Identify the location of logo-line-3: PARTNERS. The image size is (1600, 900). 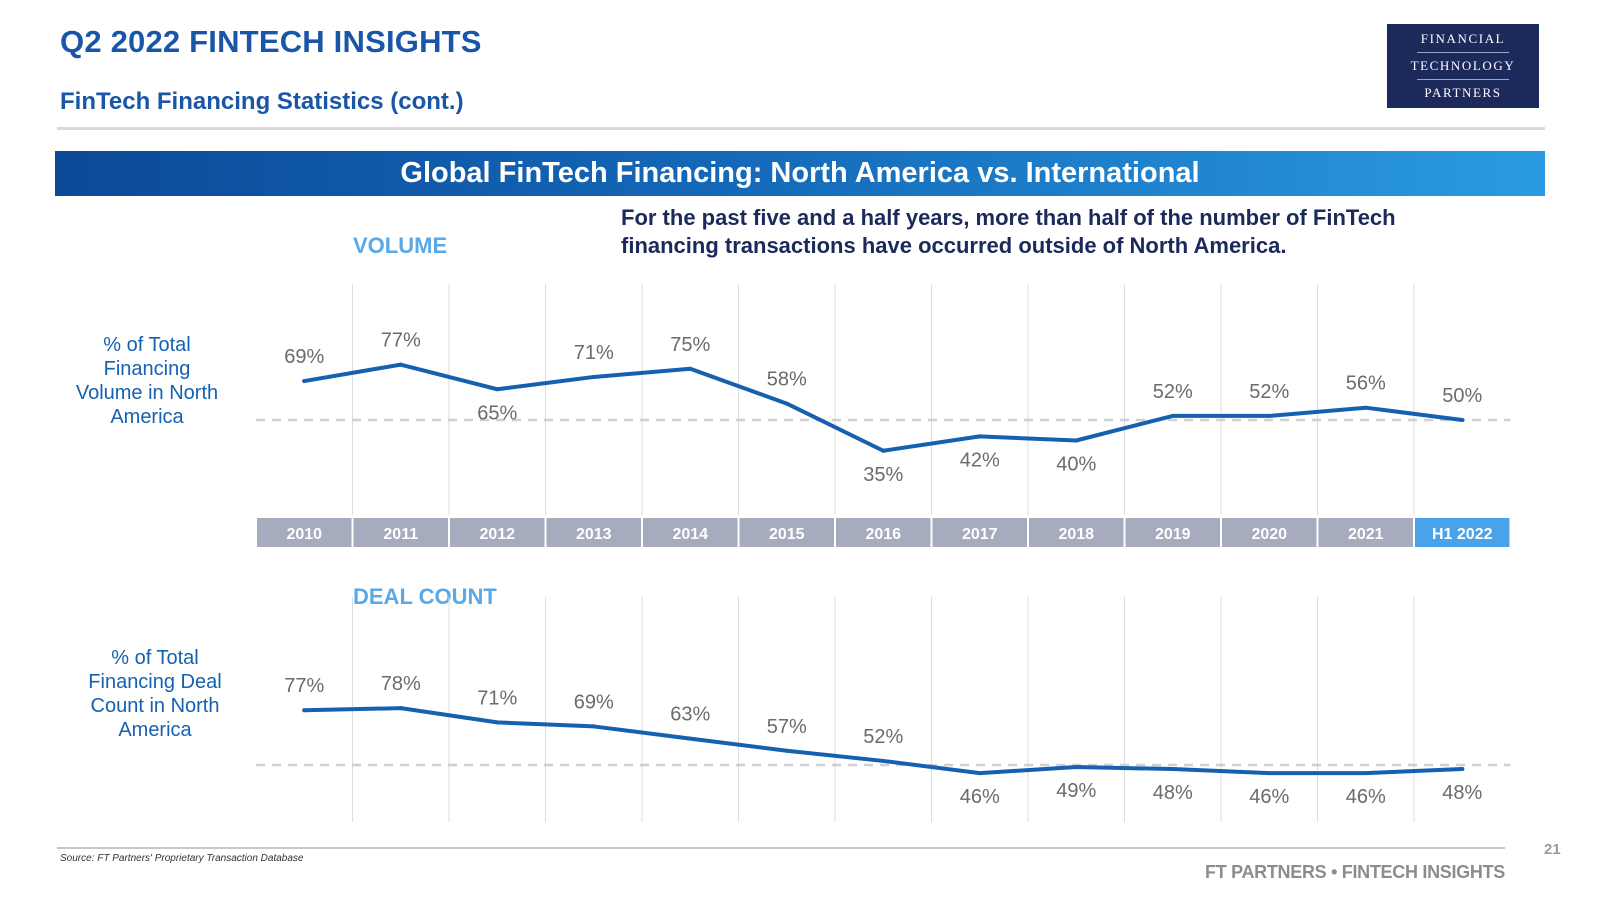
(1463, 92).